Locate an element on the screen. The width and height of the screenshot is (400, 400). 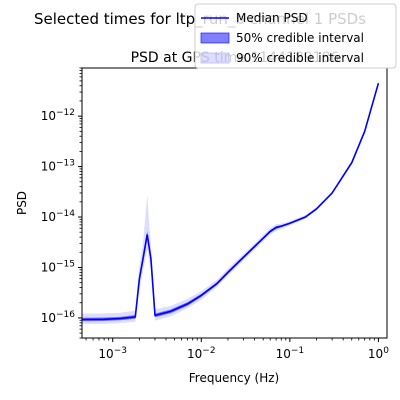
x-tick-label: 10⁻² is located at coordinates (201, 353).